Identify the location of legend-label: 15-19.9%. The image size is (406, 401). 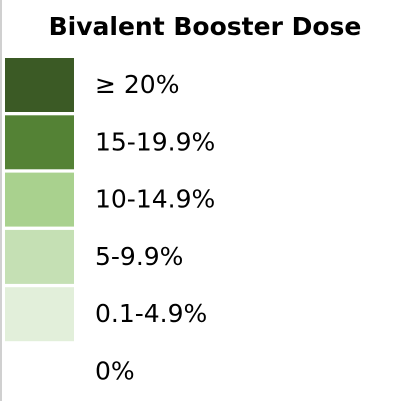
(155, 141).